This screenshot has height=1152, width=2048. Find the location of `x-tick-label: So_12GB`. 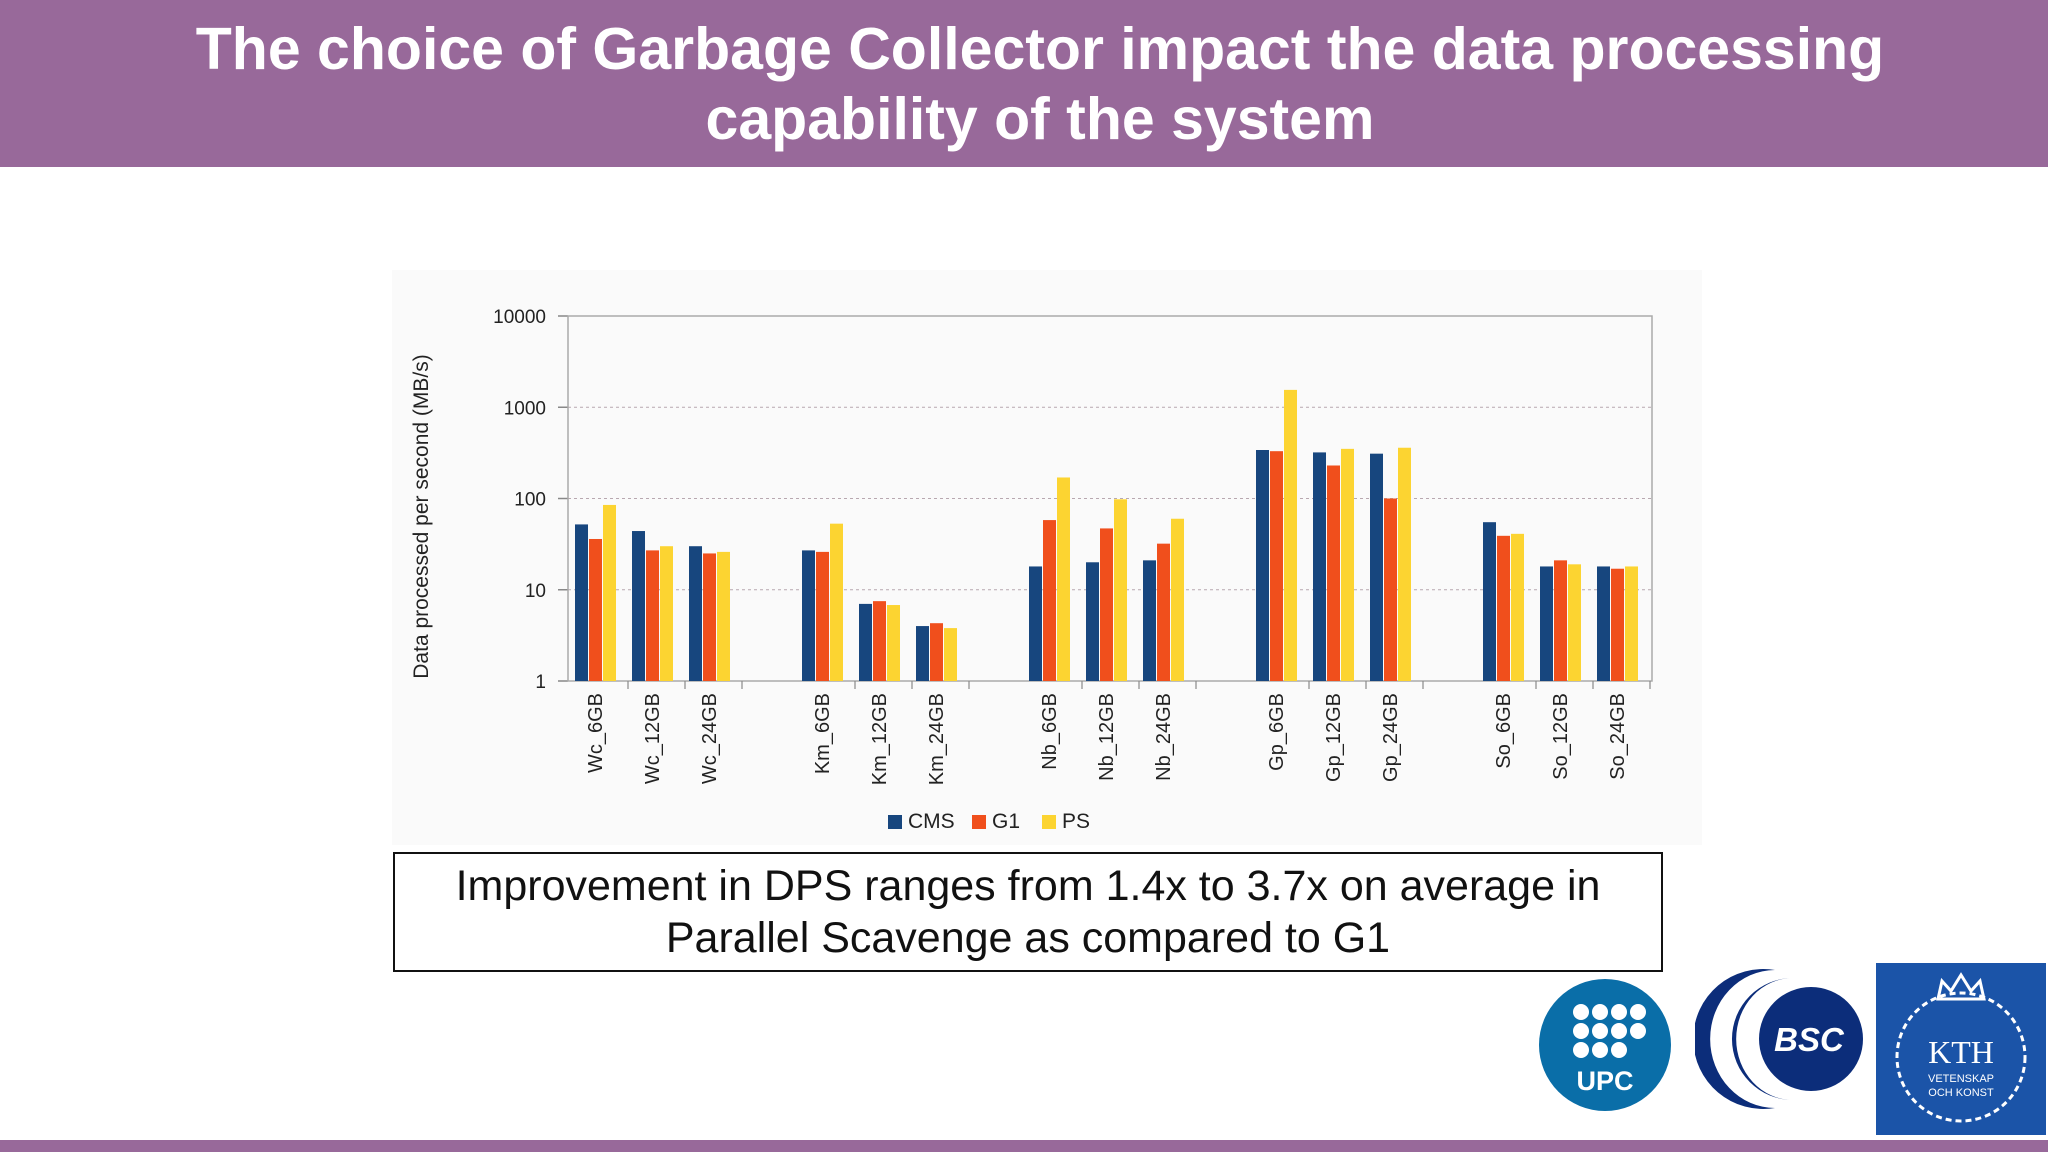

x-tick-label: So_12GB is located at coordinates (1561, 736).